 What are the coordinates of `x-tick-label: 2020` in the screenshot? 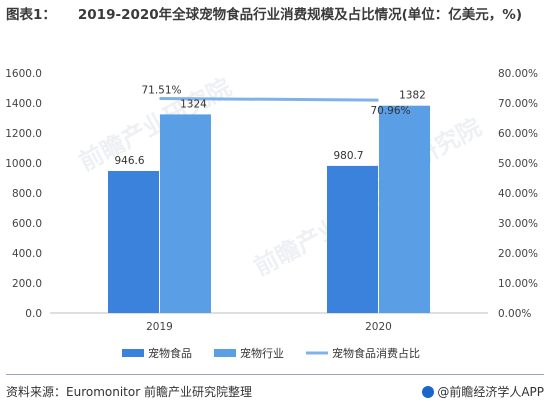 It's located at (378, 327).